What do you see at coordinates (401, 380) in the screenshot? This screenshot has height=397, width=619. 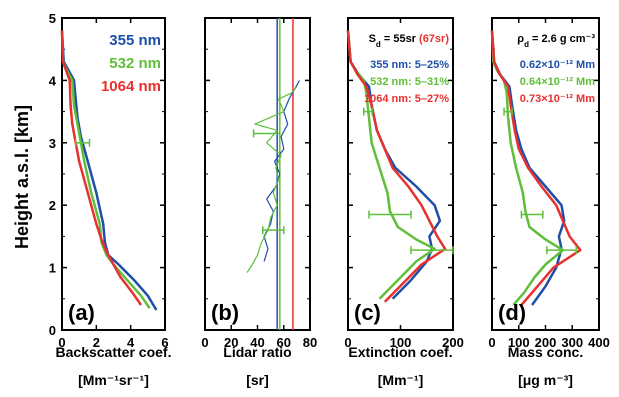 I see `x-axis-unit: [Mm⁻¹]` at bounding box center [401, 380].